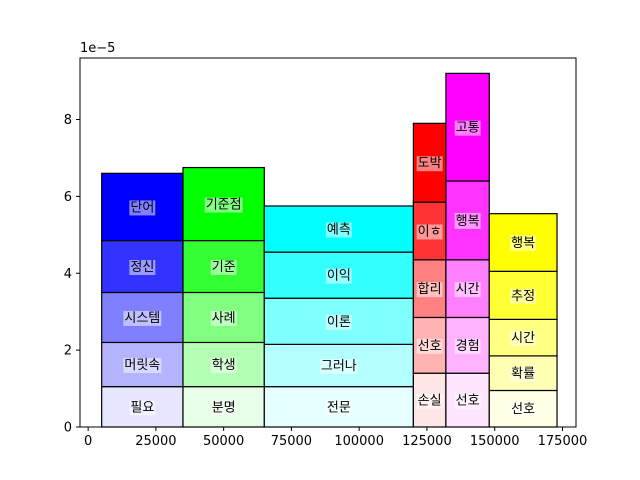 The width and height of the screenshot is (640, 480). I want to click on x-axis: 0 25000 50000 75000 100000 125000 150000 175000, so click(335, 438).